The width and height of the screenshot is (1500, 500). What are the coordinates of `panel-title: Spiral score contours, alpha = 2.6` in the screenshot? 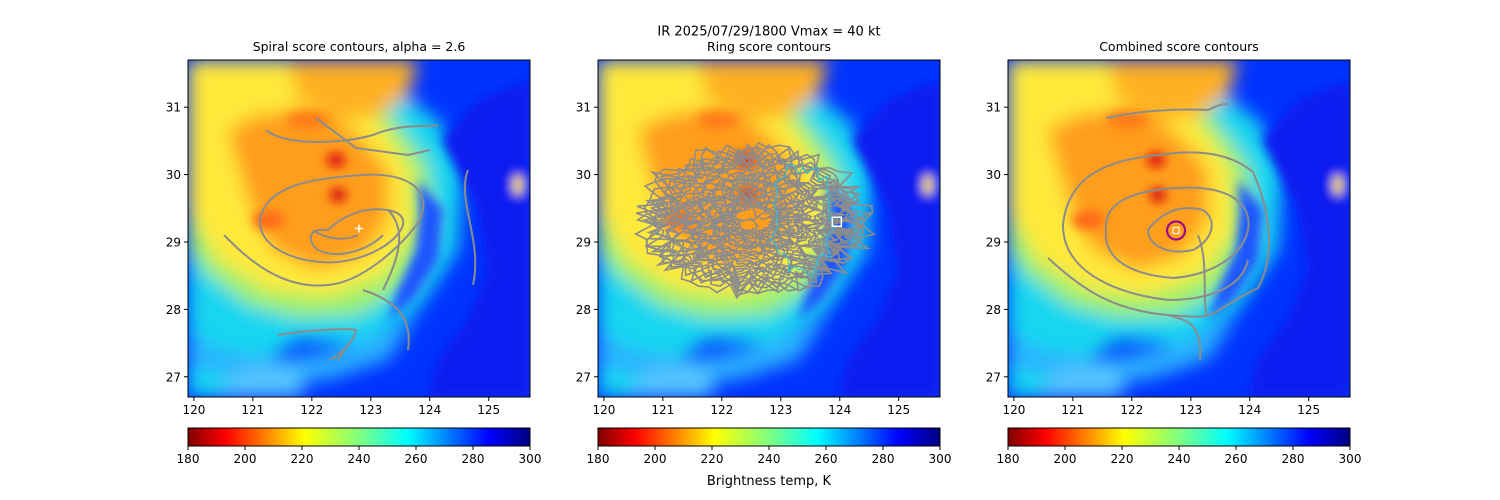 It's located at (359, 46).